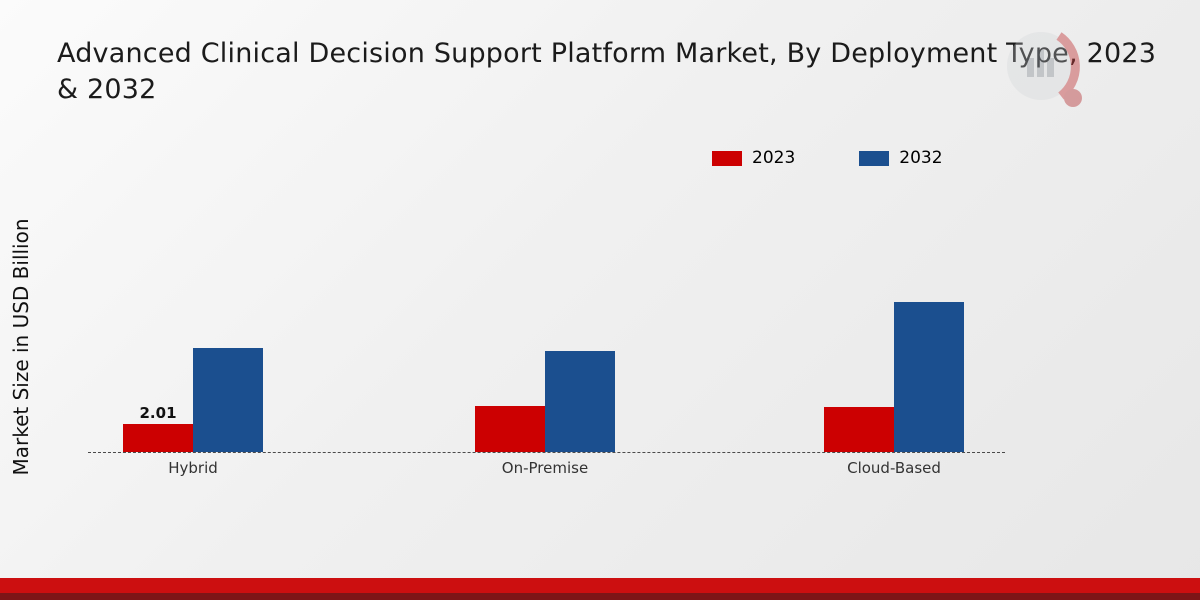 This screenshot has height=600, width=1200. I want to click on legend-label-2032: 2032, so click(921, 158).